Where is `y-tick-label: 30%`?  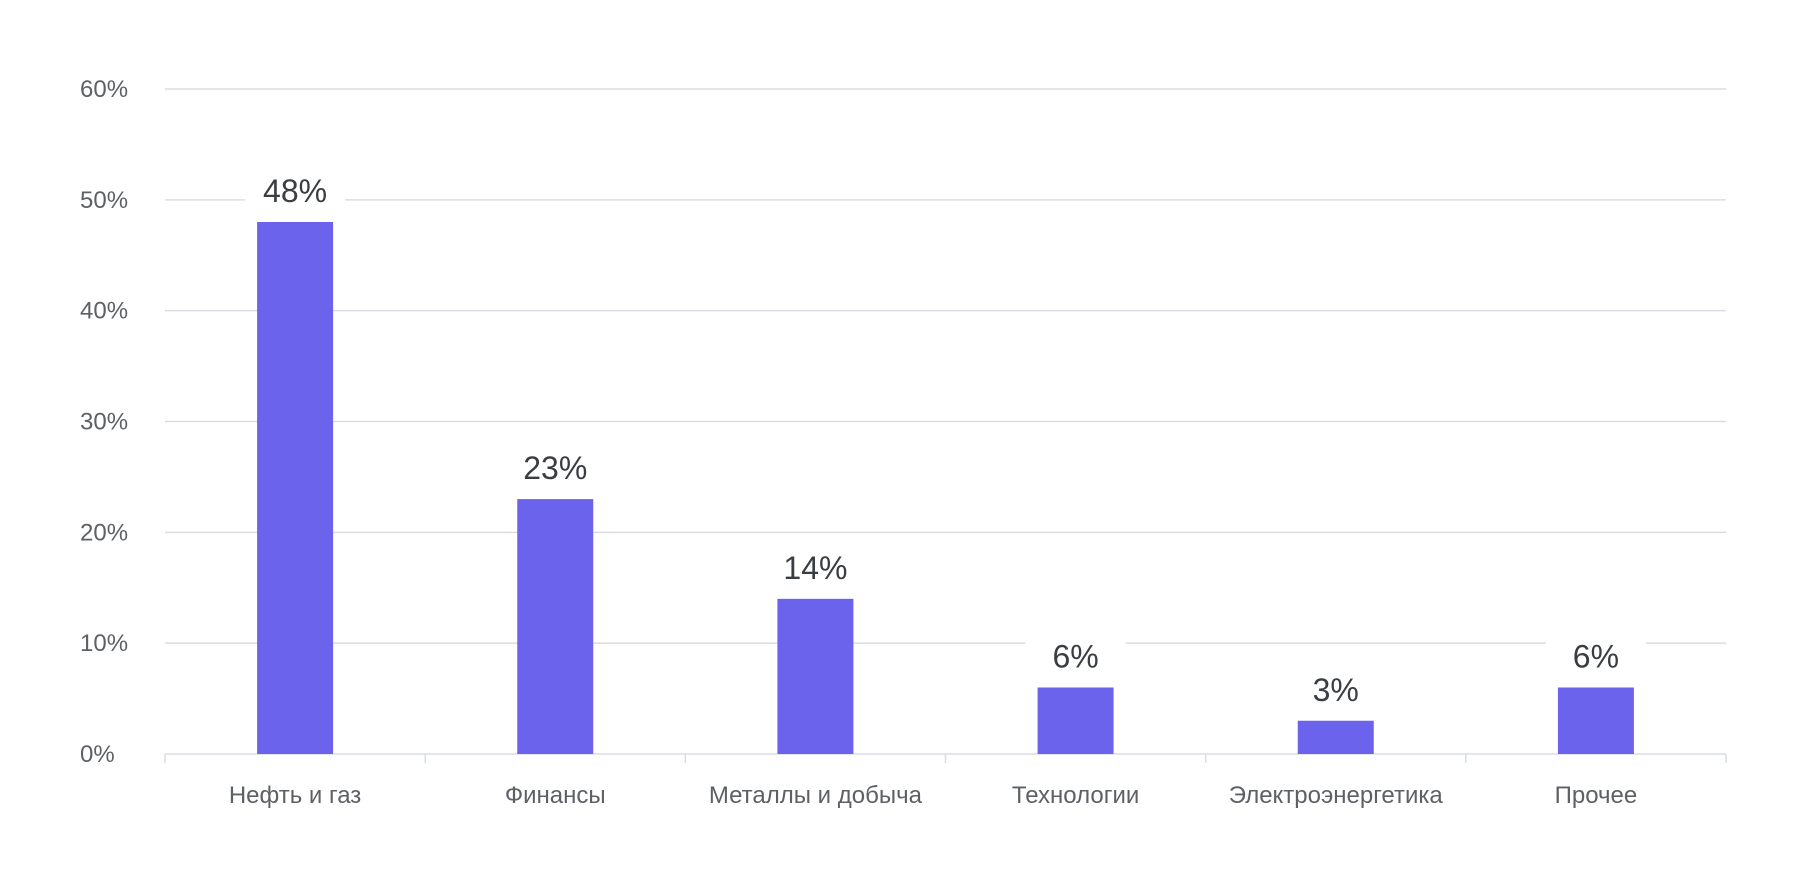
y-tick-label: 30% is located at coordinates (104, 422).